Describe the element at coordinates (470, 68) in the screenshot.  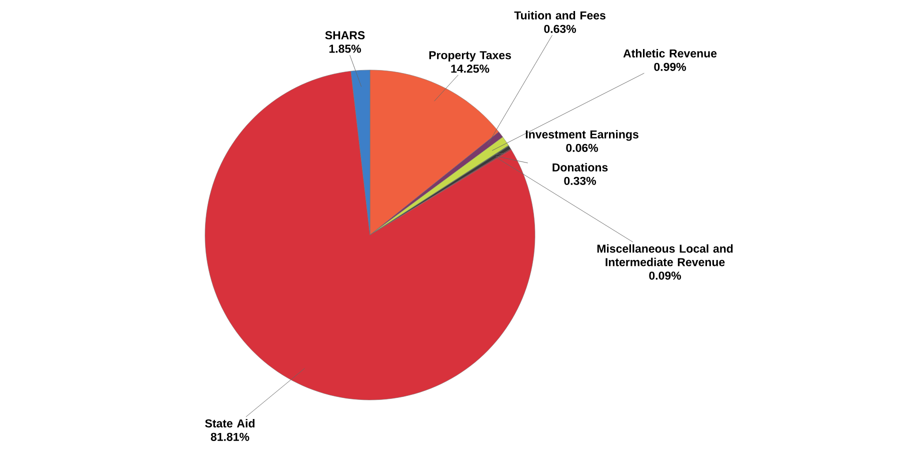
I see `data-label: 14.25%` at that location.